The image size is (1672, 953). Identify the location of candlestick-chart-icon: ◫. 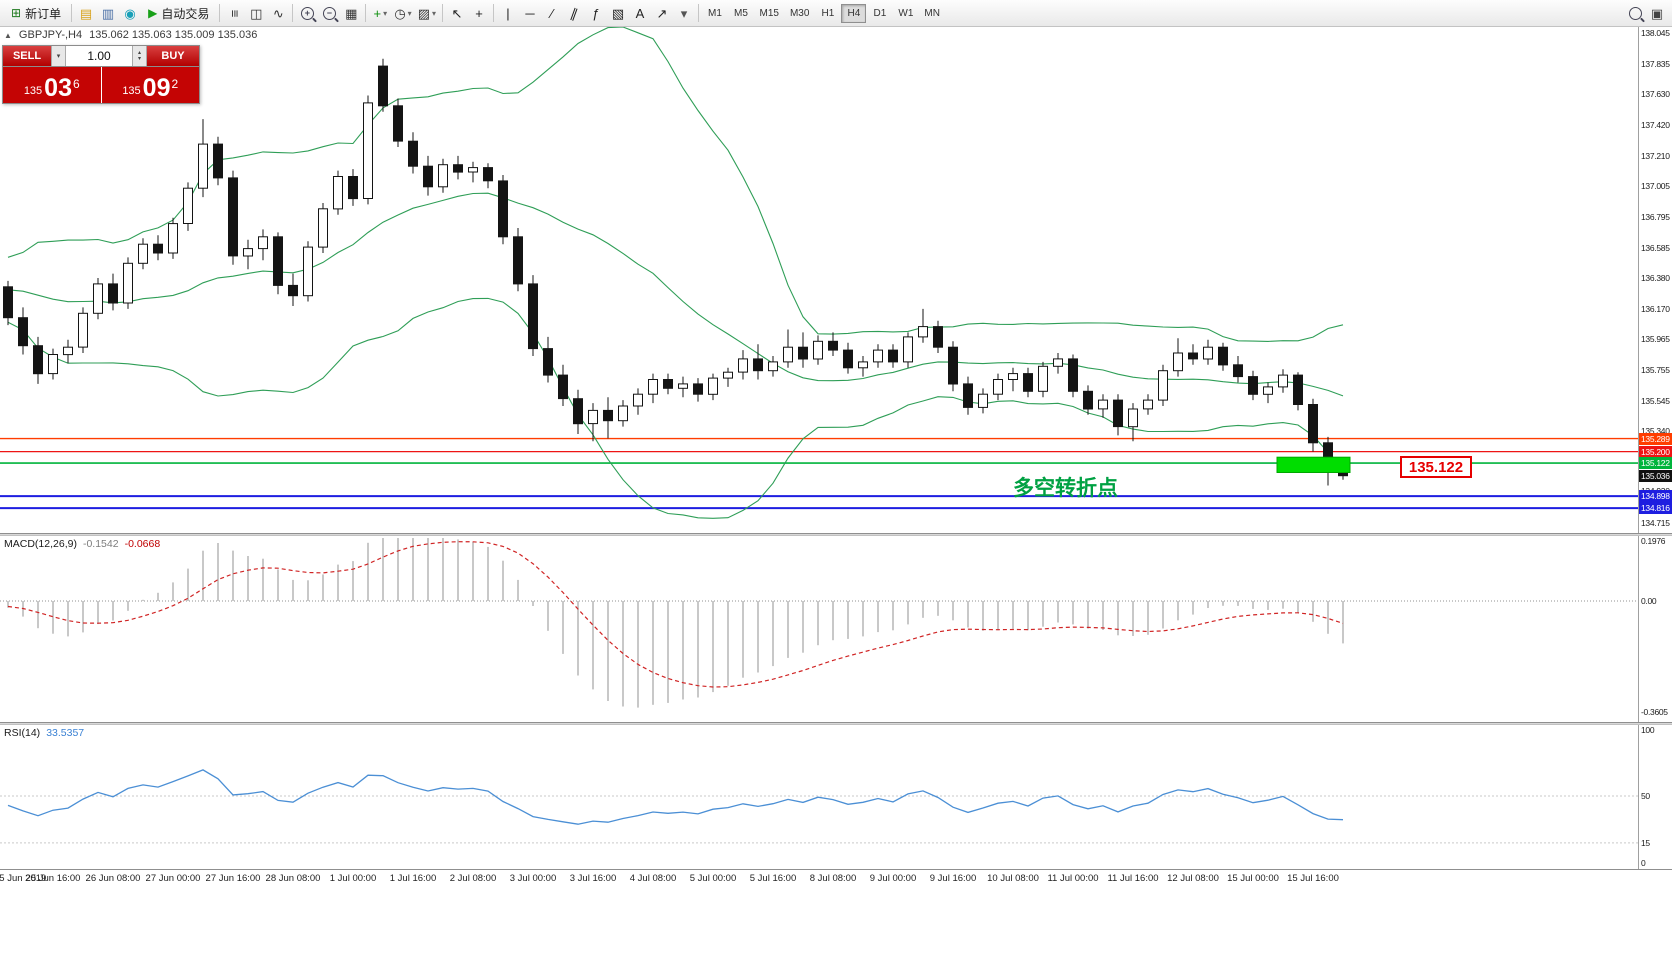
(256, 13).